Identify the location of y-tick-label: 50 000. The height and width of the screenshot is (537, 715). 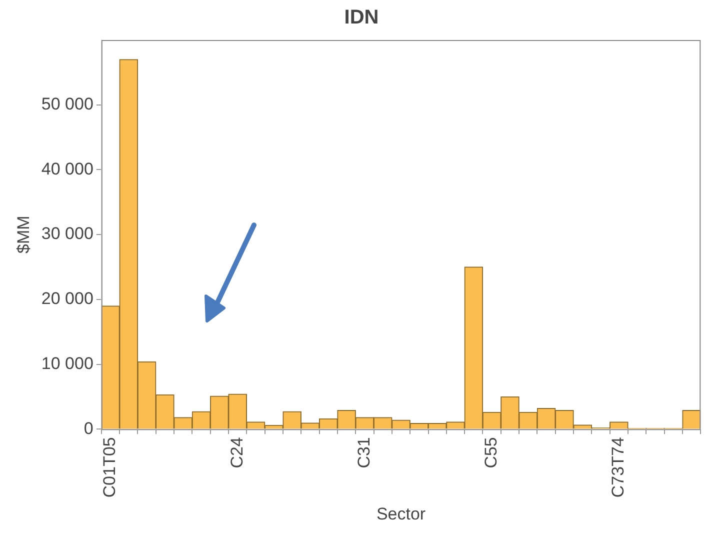
(67, 104).